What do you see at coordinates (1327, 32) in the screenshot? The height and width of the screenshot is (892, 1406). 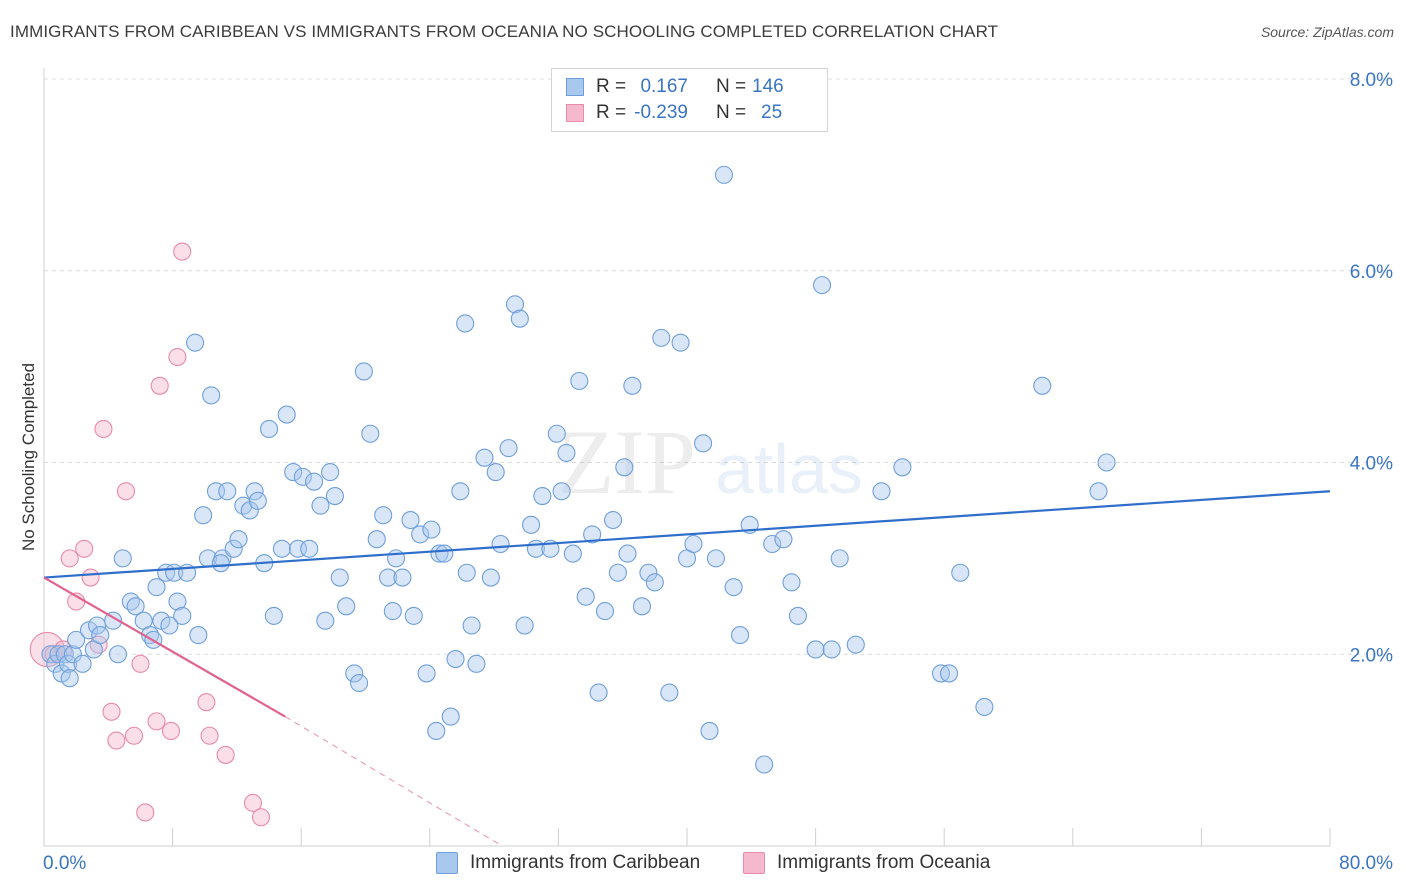 I see `source-label: Source: ZipAtlas.com` at bounding box center [1327, 32].